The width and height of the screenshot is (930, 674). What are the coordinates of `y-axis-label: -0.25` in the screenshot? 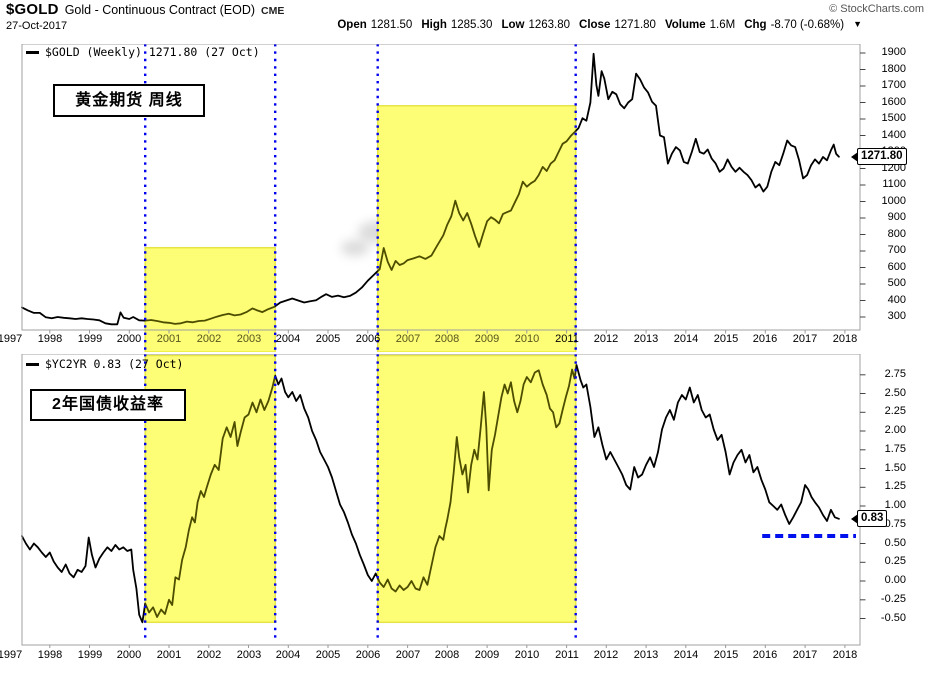 It's located at (893, 599).